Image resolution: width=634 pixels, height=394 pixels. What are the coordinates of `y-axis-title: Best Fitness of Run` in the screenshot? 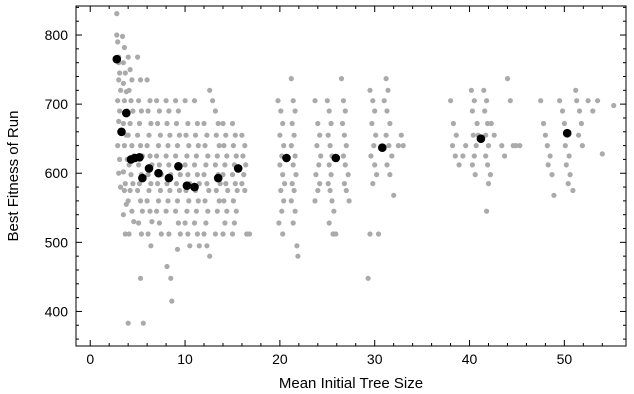 It's located at (13, 176).